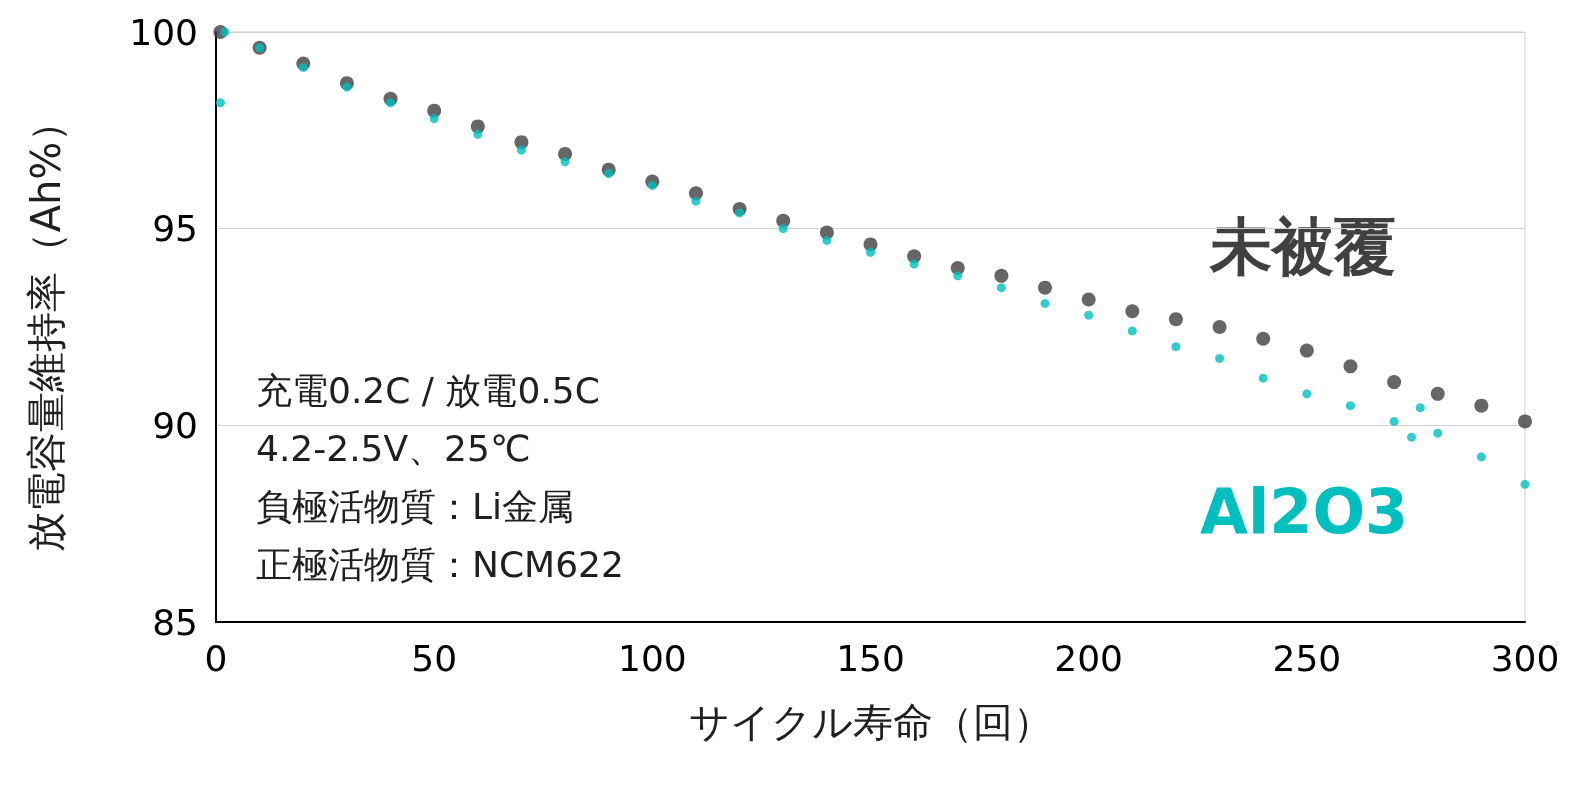  I want to click on x-axis-title: サイクル寿命（回）, so click(870, 722).